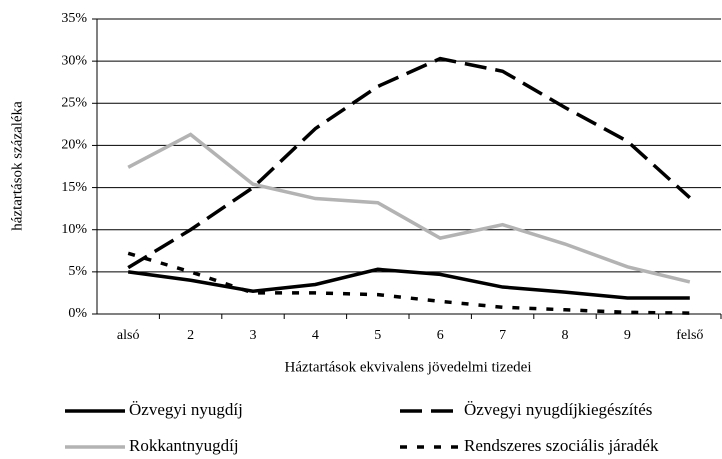 Image resolution: width=722 pixels, height=459 pixels. I want to click on legend-label: Özvegyi nyugdíjkiegészítés, so click(558, 409).